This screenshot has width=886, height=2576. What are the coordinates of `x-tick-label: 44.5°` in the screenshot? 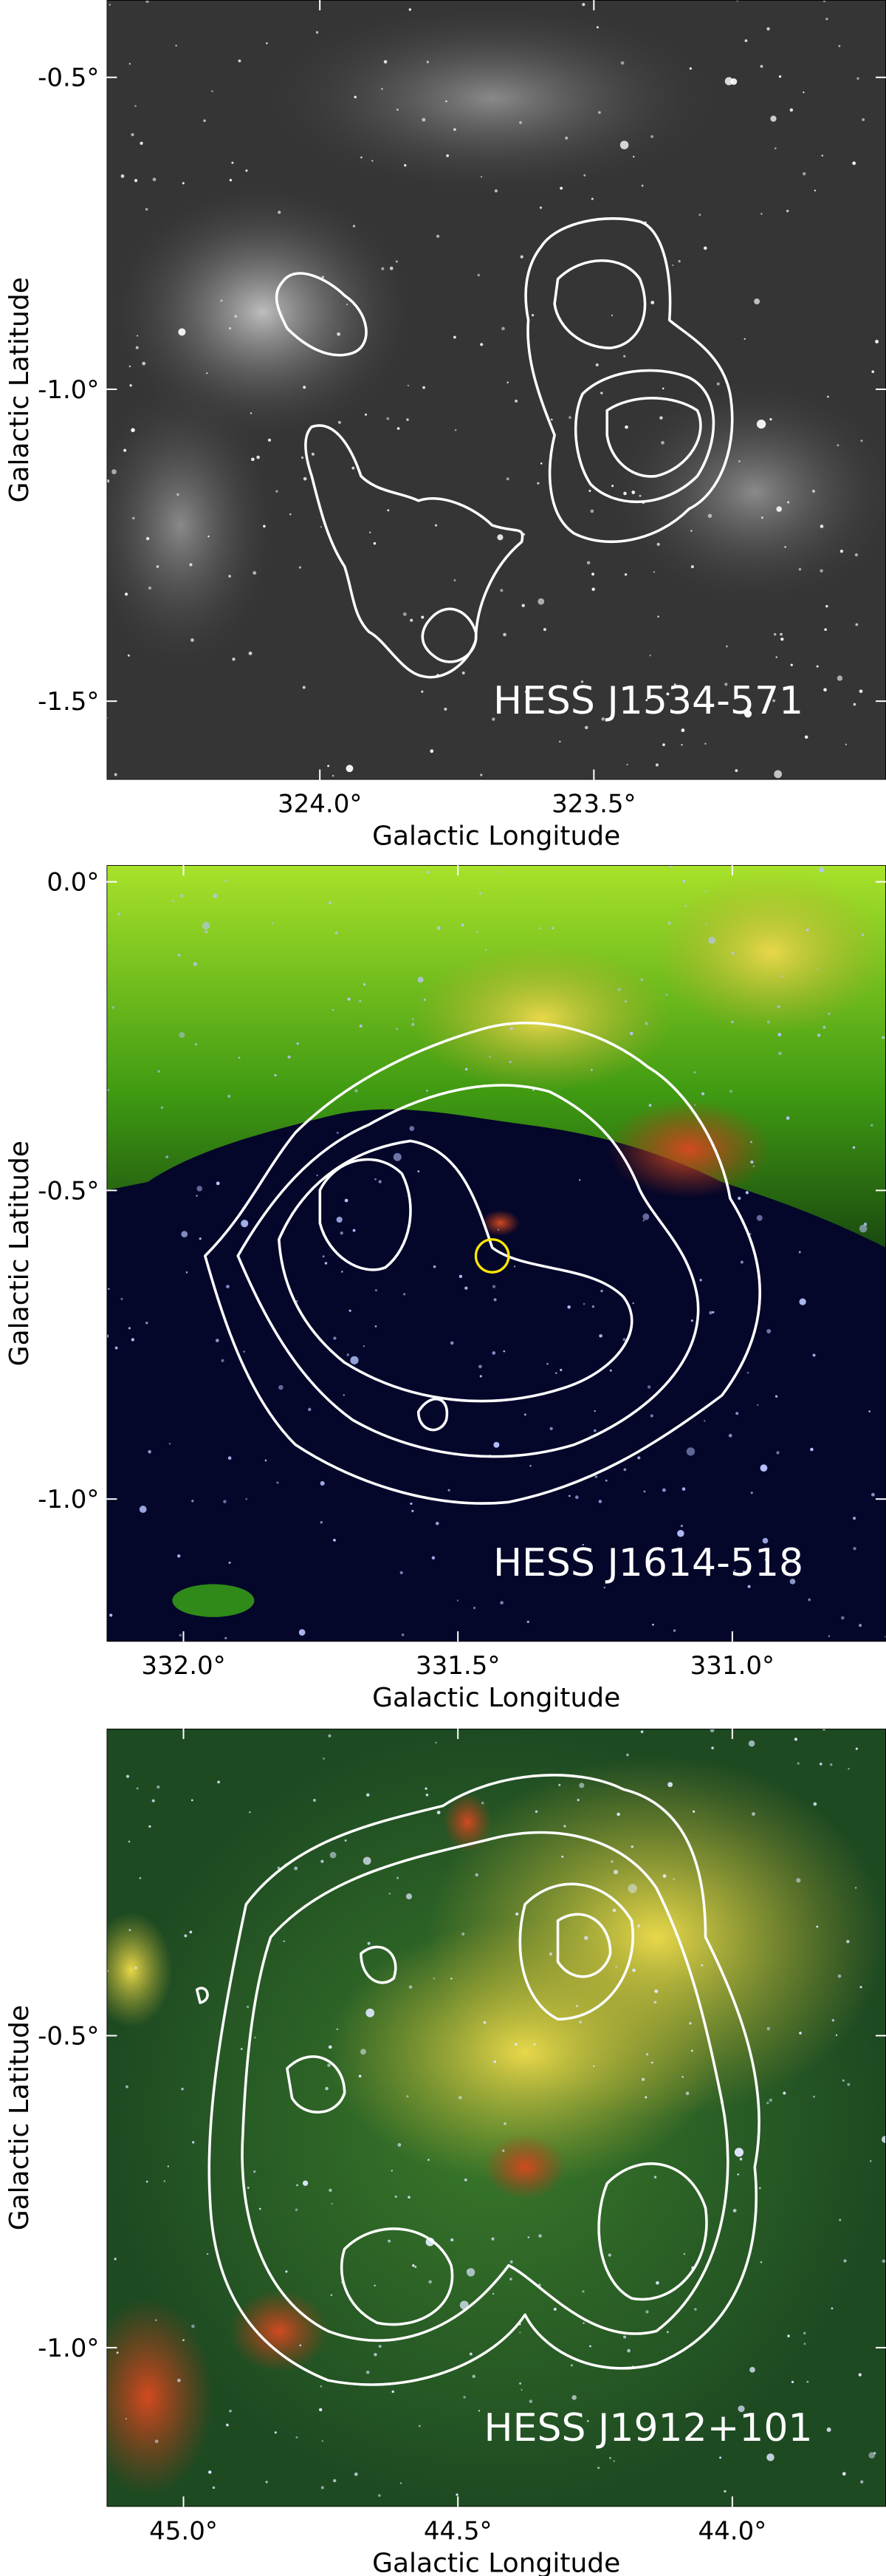 It's located at (458, 2531).